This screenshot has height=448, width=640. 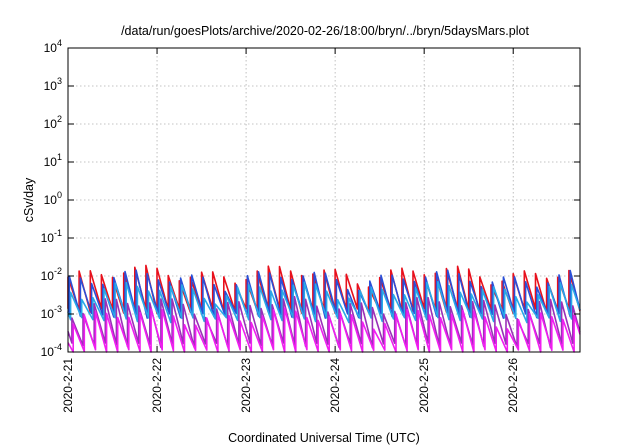 I want to click on y-tick-label: 10⁻³, so click(x=51, y=312).